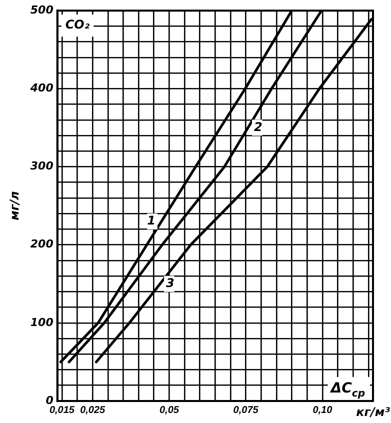 The width and height of the screenshot is (391, 423). What do you see at coordinates (258, 127) in the screenshot?
I see `series-label: 2` at bounding box center [258, 127].